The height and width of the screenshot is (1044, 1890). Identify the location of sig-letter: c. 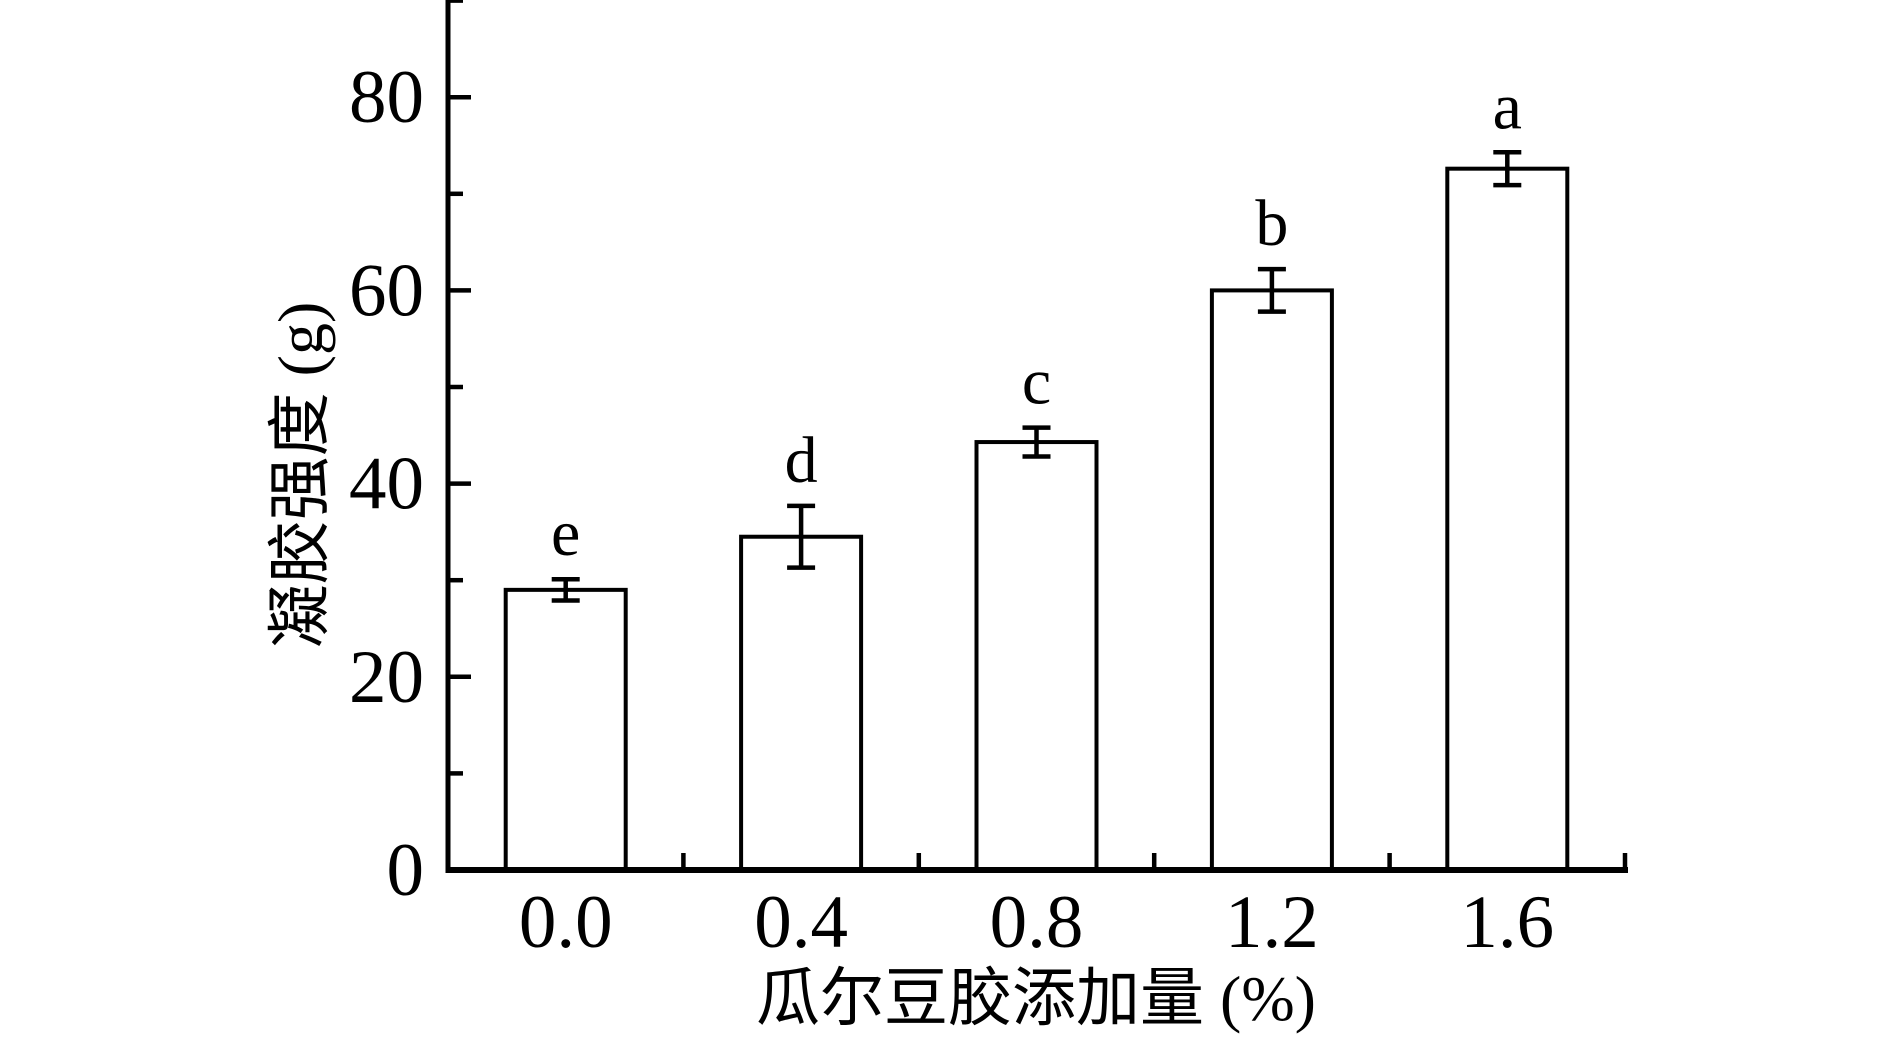
(1036, 382).